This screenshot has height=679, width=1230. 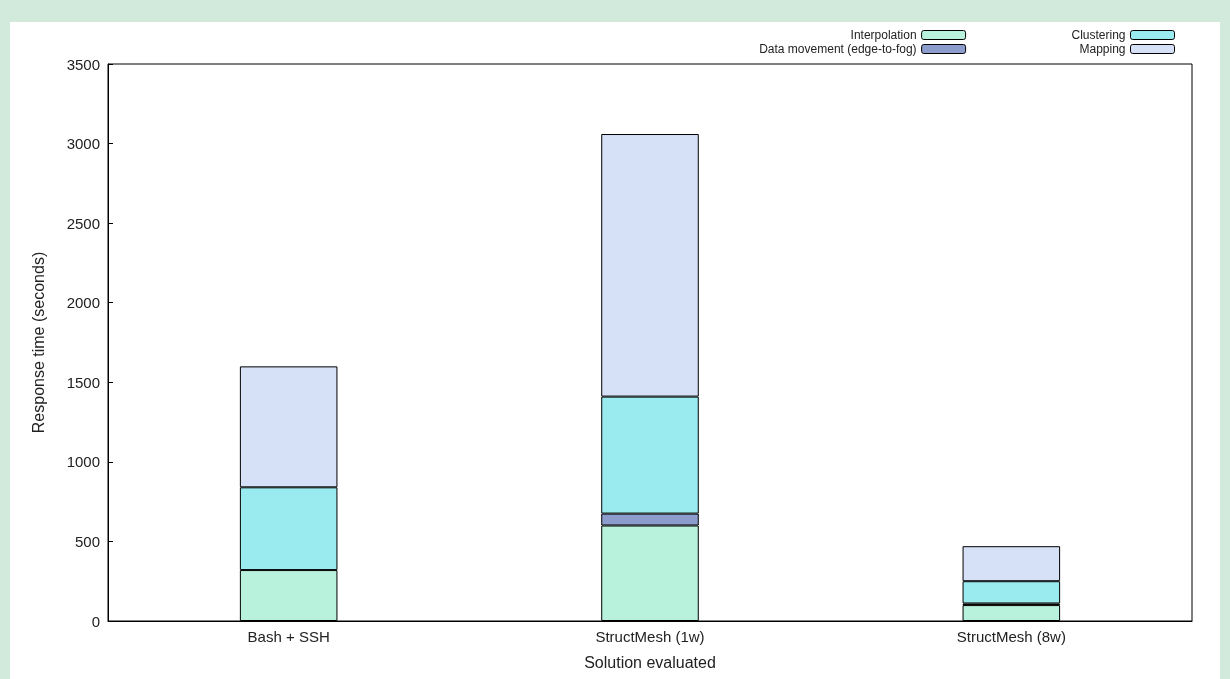 I want to click on legend-label: Mapping, so click(x=1102, y=49).